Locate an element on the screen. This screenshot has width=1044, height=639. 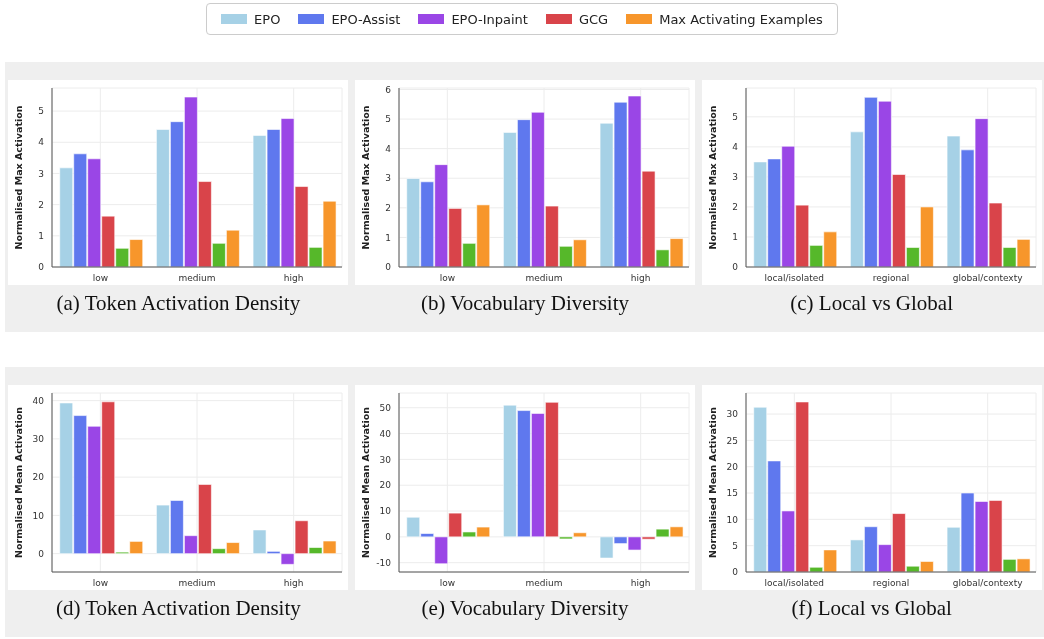
legend-label: EPO is located at coordinates (267, 19).